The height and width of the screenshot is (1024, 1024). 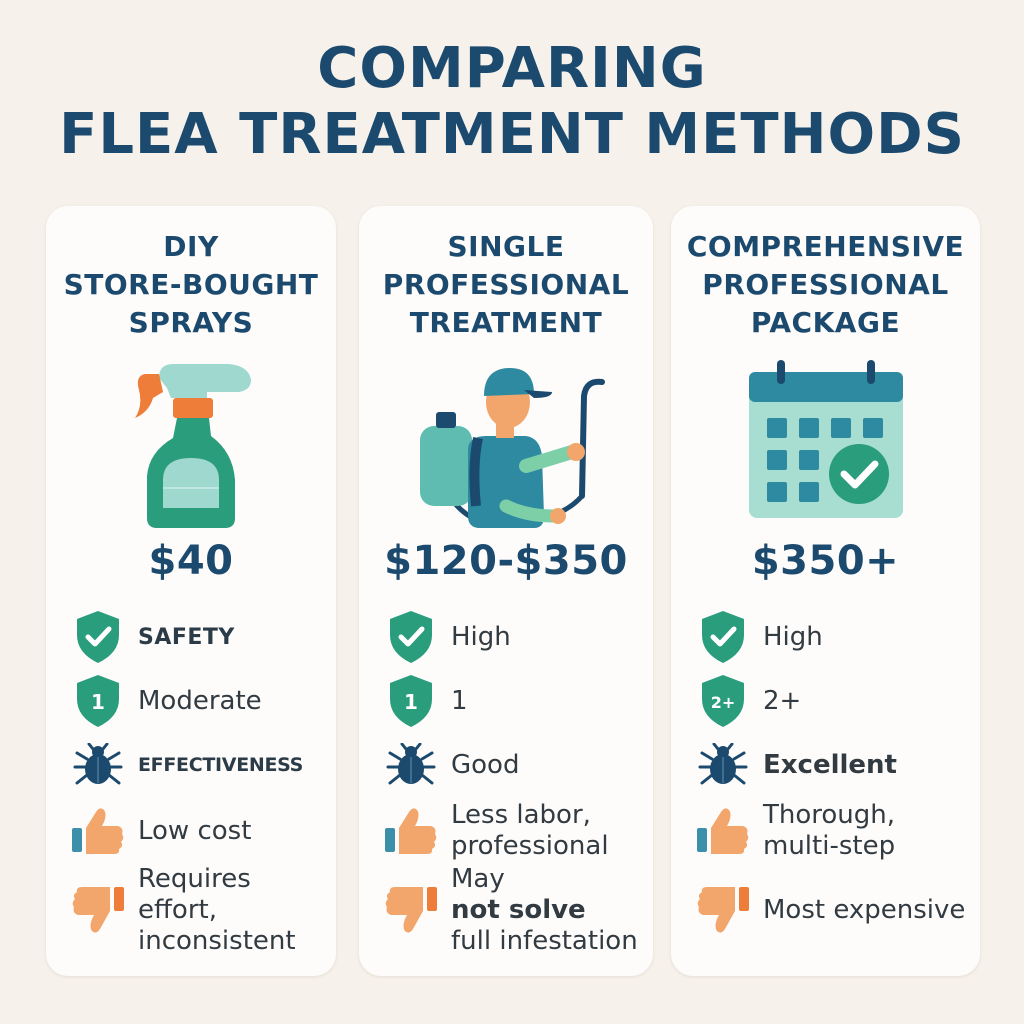 What do you see at coordinates (512, 134) in the screenshot?
I see `title-line-2: FLEA TREATMENT METHODS` at bounding box center [512, 134].